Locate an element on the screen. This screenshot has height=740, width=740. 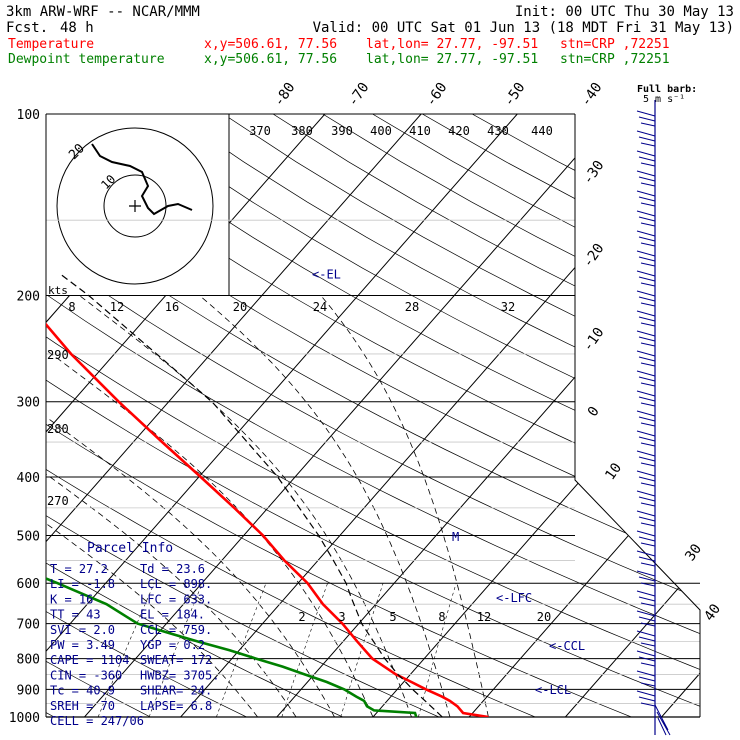
theta-e-label: 420 is located at coordinates (459, 131).